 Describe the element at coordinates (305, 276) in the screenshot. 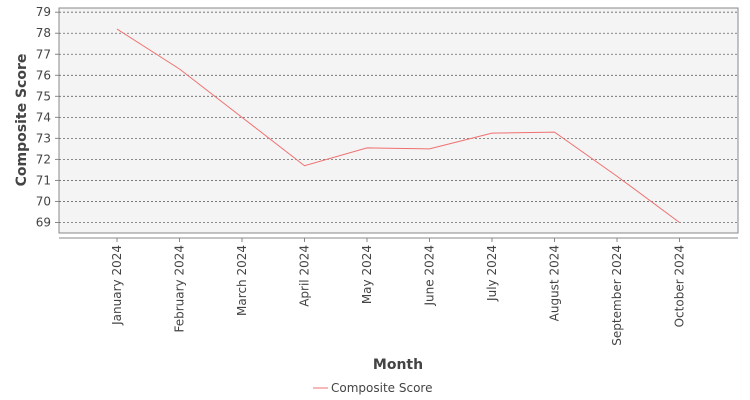

I see `x-tick-label: April 2024` at that location.